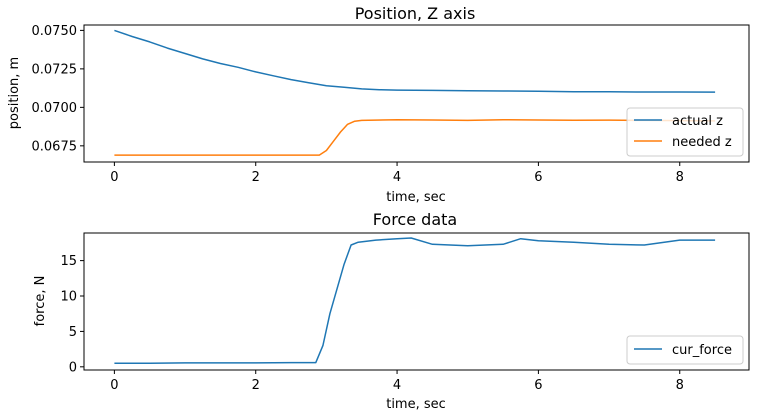 The height and width of the screenshot is (418, 760). Describe the element at coordinates (114, 177) in the screenshot. I see `position-x-tick-label: 0` at that location.